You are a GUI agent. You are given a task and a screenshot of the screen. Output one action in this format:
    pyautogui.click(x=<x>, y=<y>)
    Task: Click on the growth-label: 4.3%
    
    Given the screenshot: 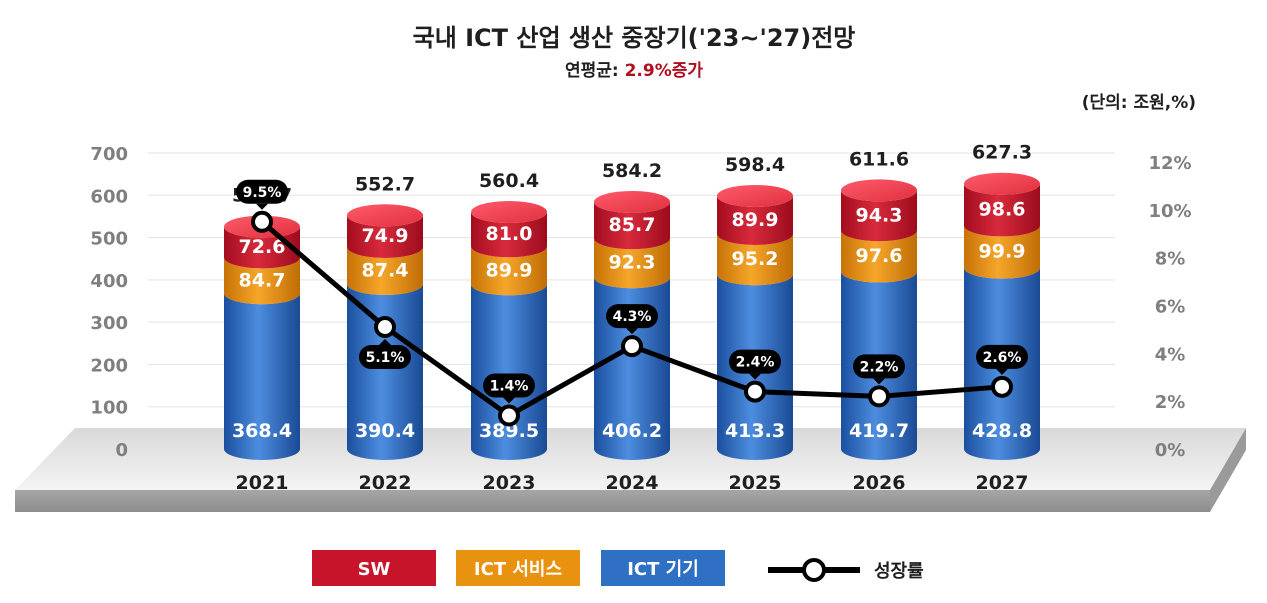 What is the action you would take?
    pyautogui.click(x=632, y=319)
    